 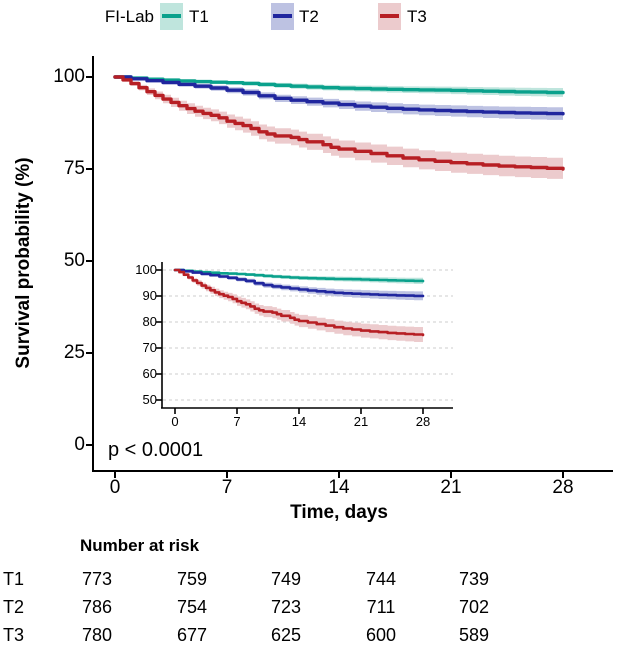 I want to click on risk-value: 702, so click(x=474, y=607).